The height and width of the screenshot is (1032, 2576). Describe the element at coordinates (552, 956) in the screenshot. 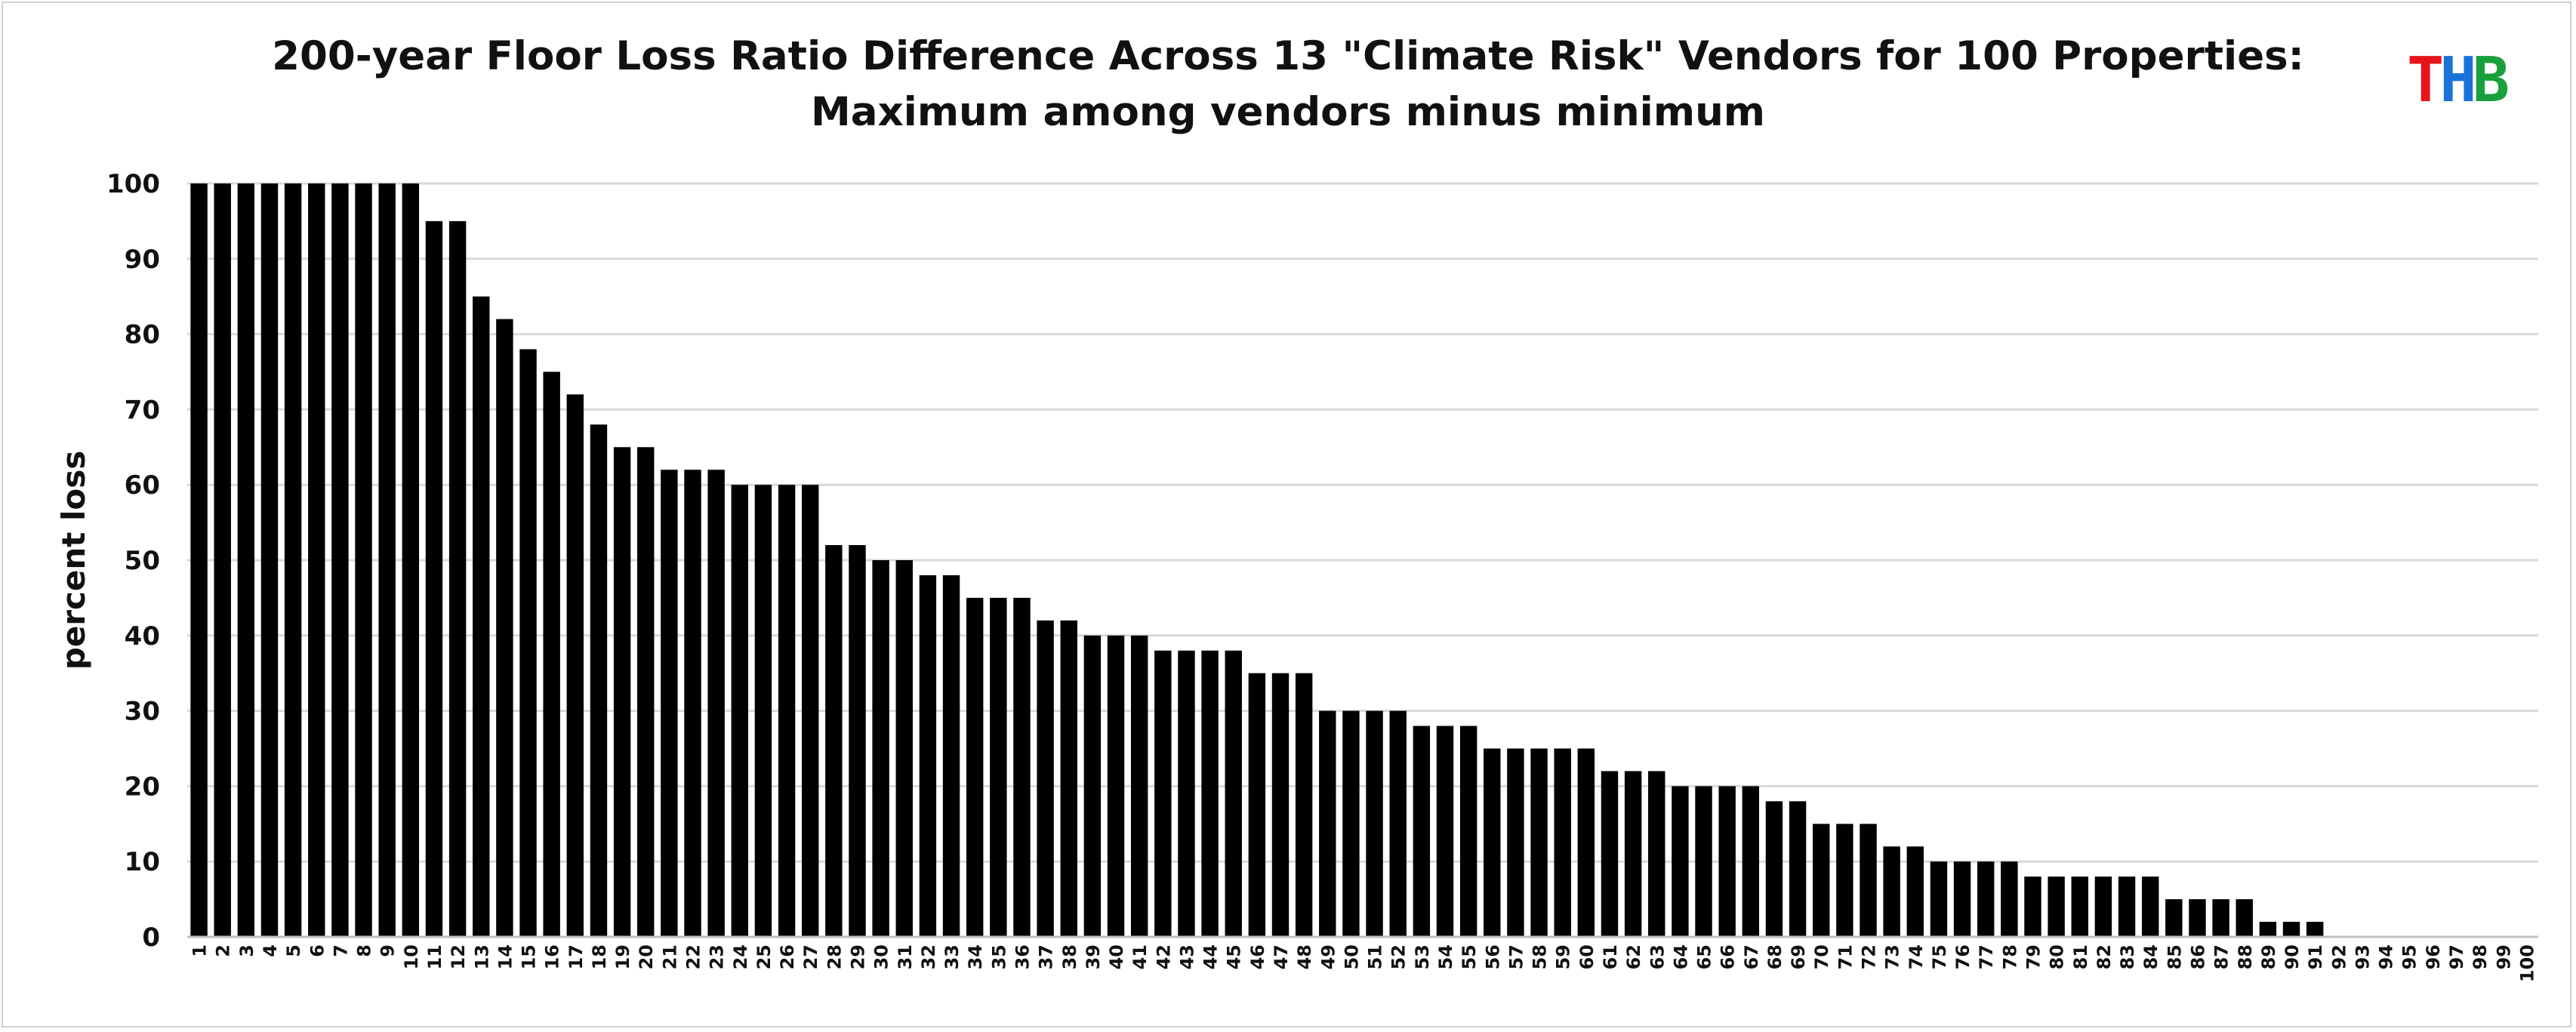

I see `x-tick-label: 16` at that location.